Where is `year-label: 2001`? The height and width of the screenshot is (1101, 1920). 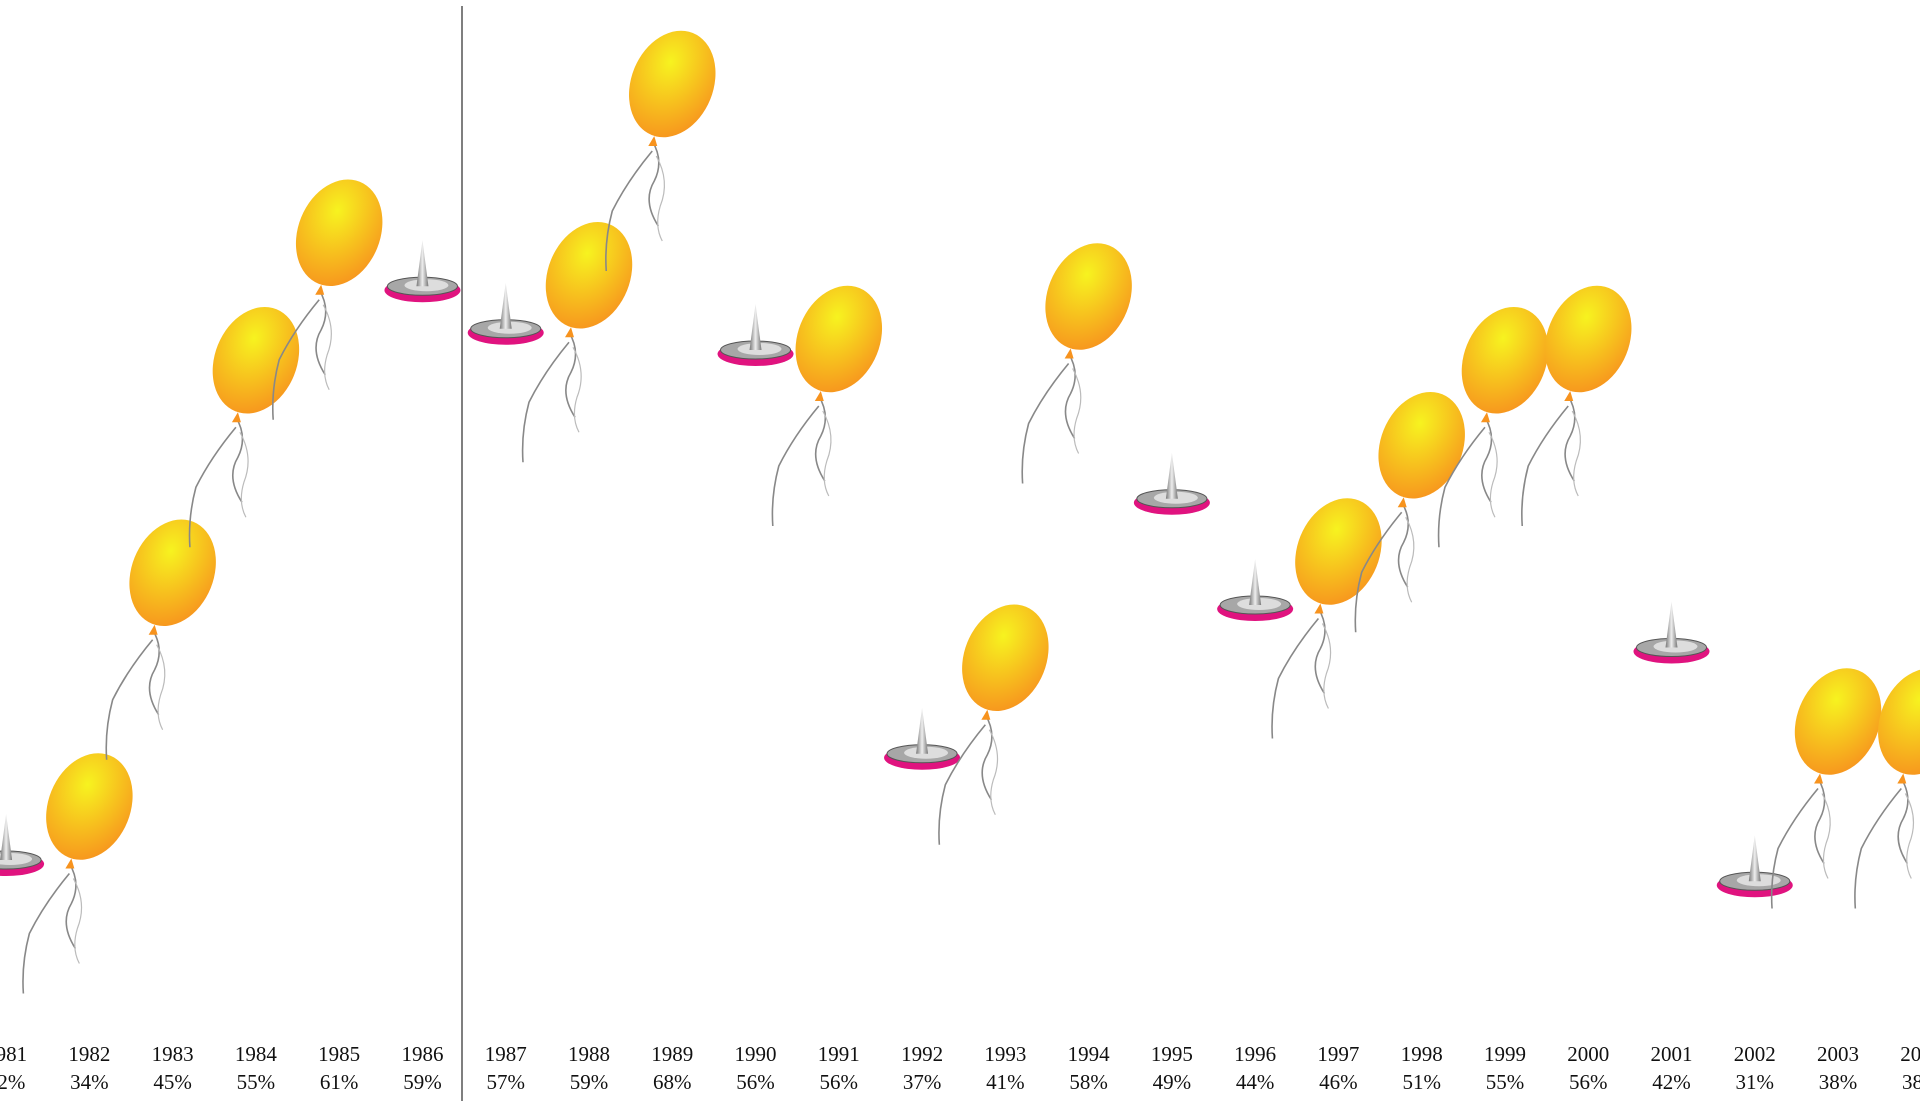 year-label: 2001 is located at coordinates (1672, 1054).